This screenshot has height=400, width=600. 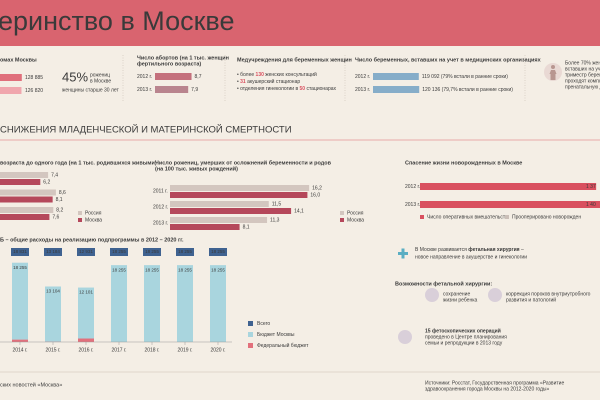 I want to click on caption: проведено в Центре планирования, so click(x=466, y=337).